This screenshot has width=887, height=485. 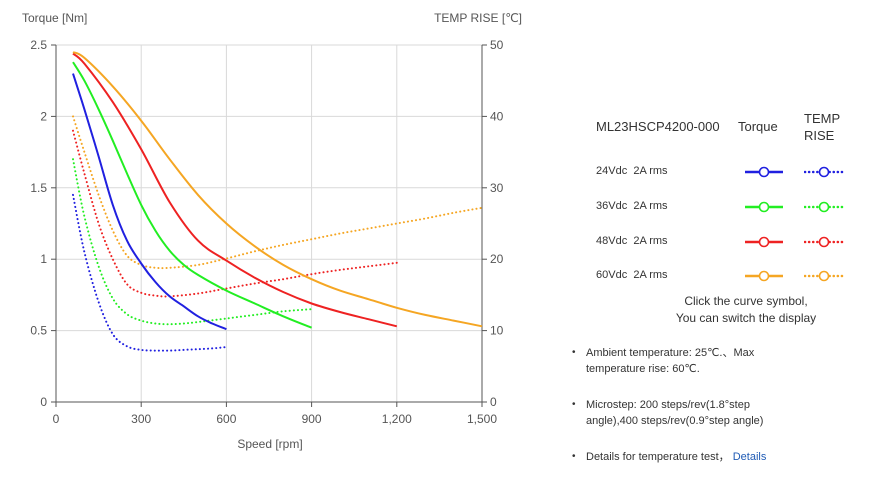 What do you see at coordinates (819, 135) in the screenshot?
I see `legend-temp-header-line2: RISE` at bounding box center [819, 135].